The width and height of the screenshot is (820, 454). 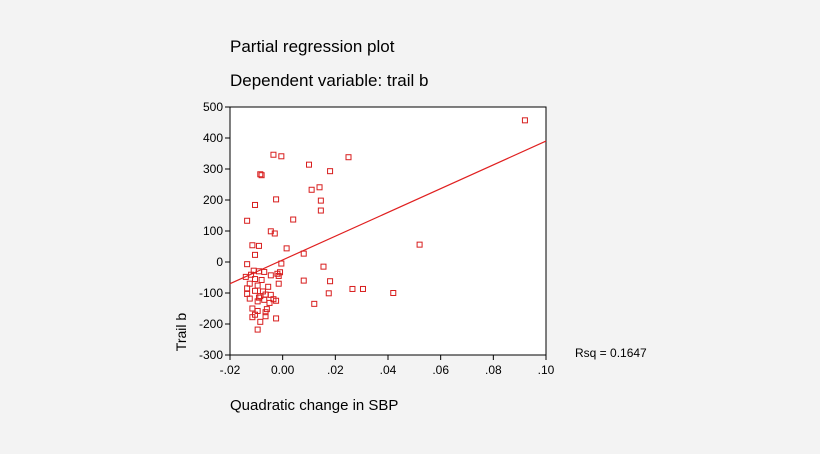 What do you see at coordinates (546, 370) in the screenshot?
I see `x-tick-label: .10` at bounding box center [546, 370].